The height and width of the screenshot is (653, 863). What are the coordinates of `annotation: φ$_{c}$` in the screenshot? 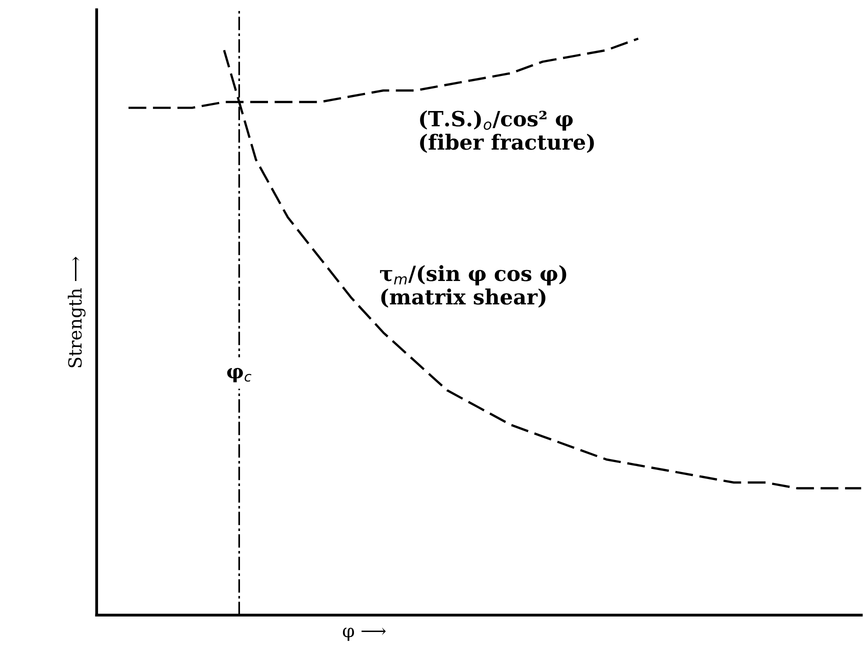 It's located at (239, 375).